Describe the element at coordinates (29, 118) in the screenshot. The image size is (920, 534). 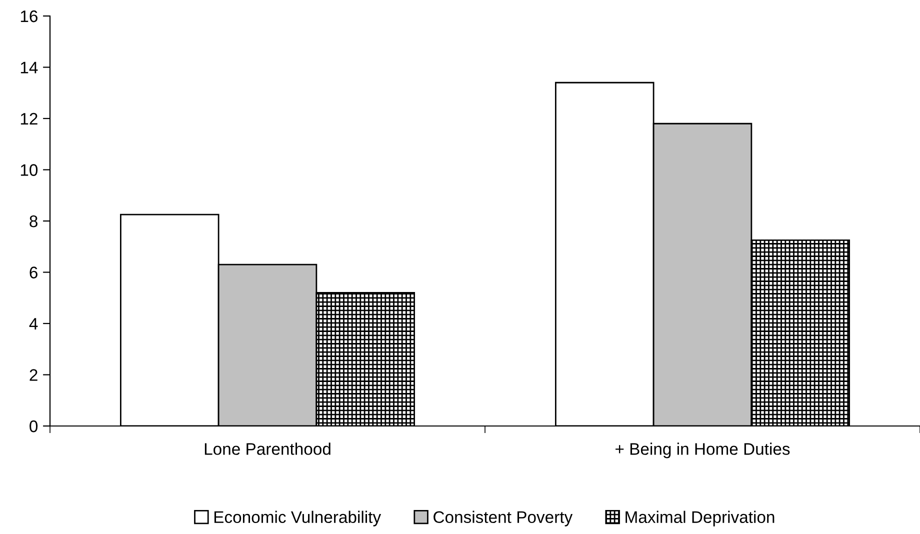
I see `y-tick-label: 12` at that location.